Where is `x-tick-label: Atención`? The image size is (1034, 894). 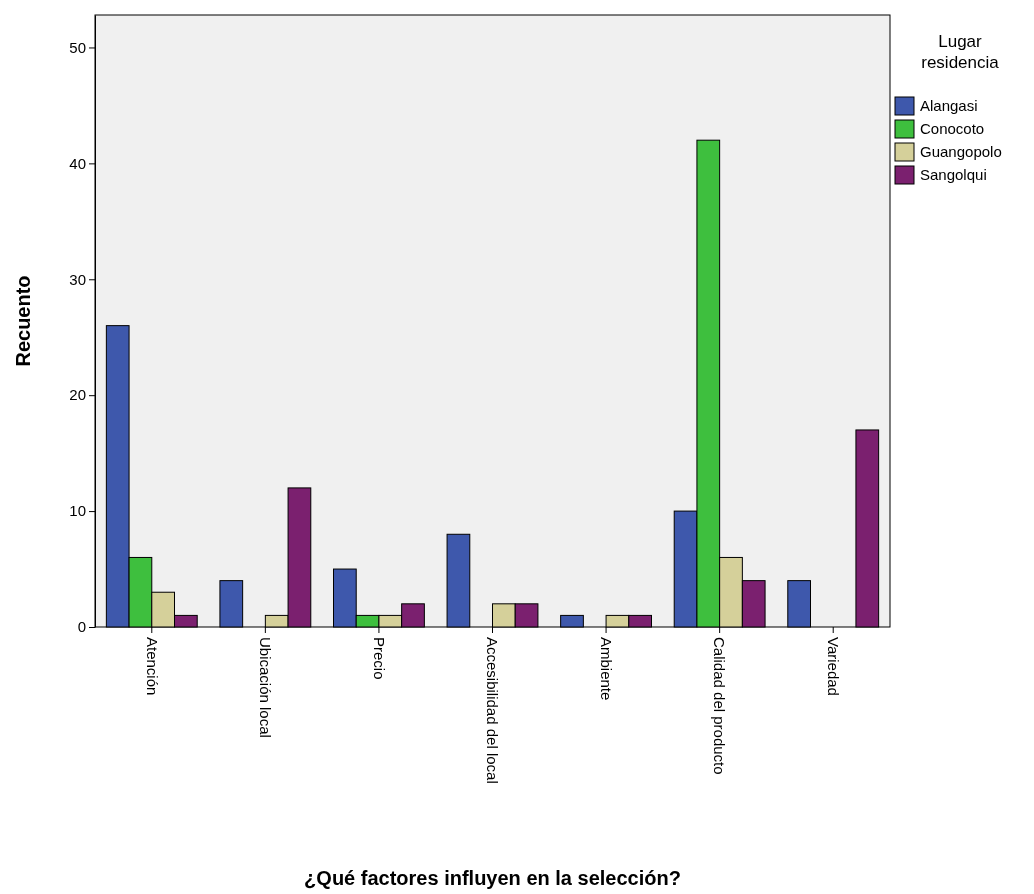 x-tick-label: Atención is located at coordinates (152, 666).